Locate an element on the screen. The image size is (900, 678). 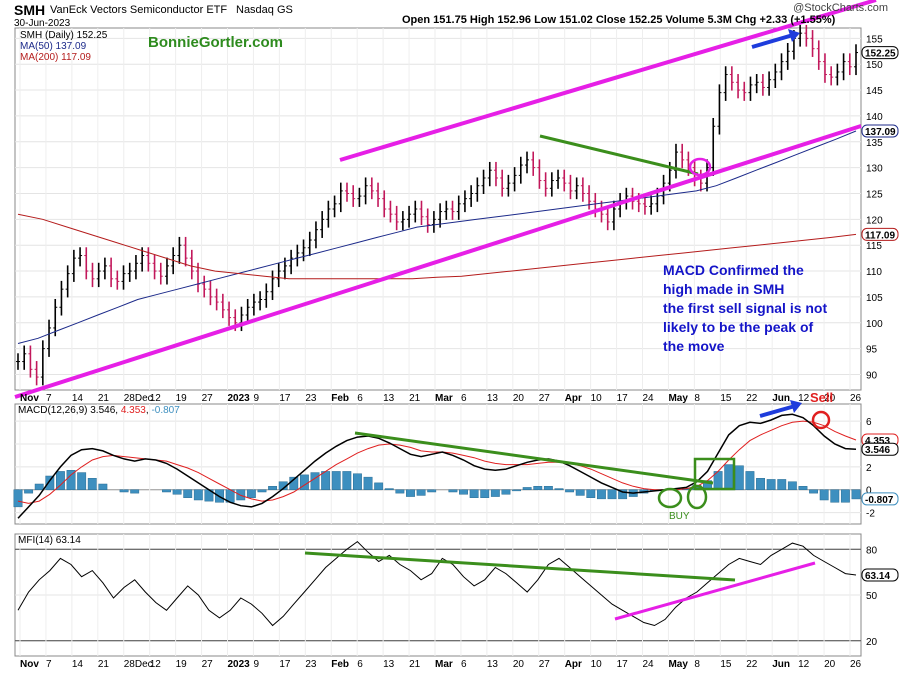
price-x-tick-label: 15 is located at coordinates (726, 398).